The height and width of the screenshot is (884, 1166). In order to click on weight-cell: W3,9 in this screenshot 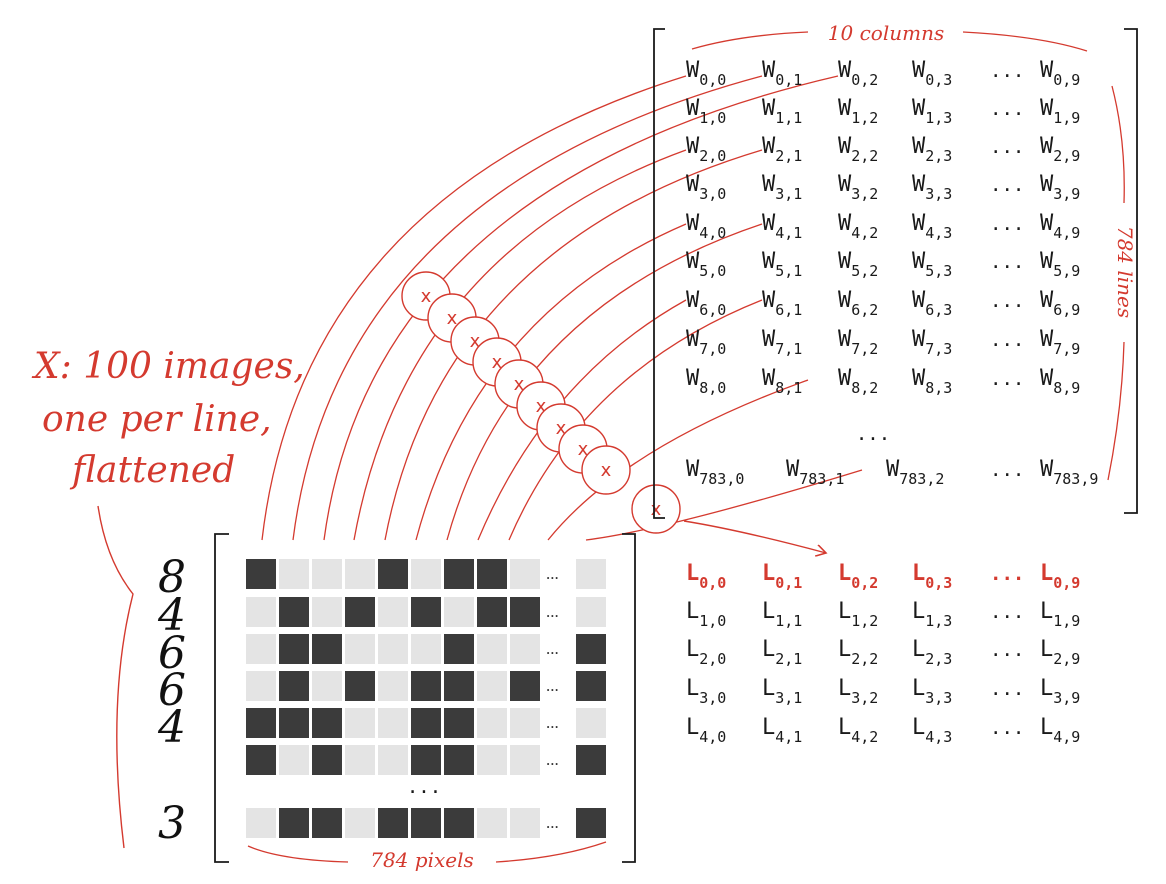, I will do `click(1060, 187)`.